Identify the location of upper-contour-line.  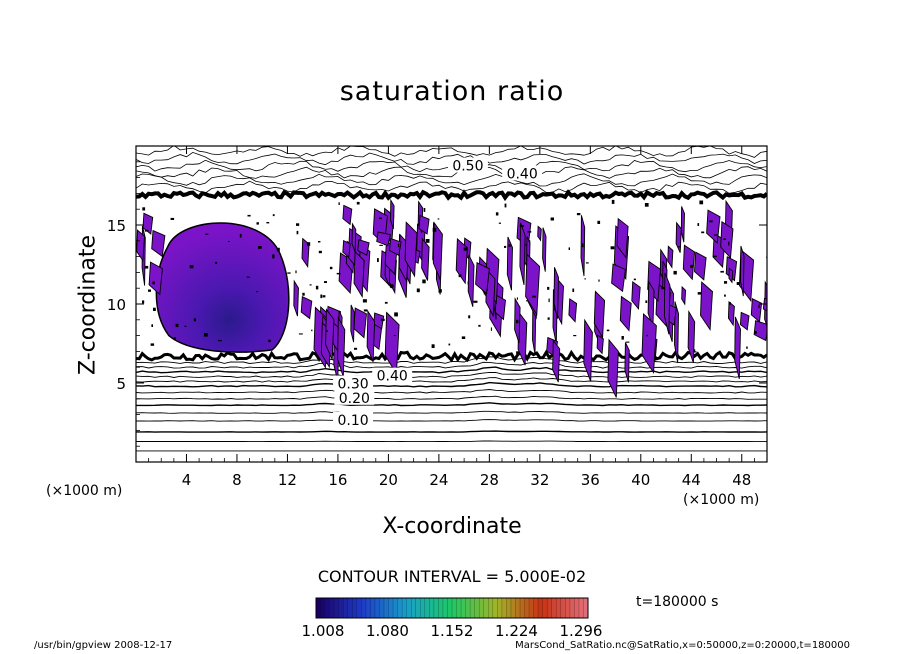
(451, 172).